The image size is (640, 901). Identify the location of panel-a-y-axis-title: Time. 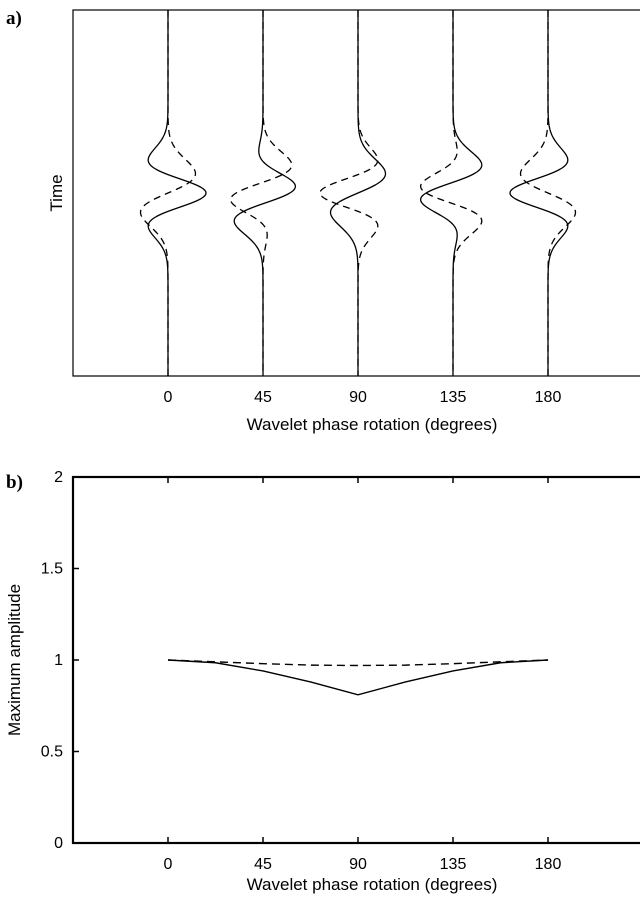
(56, 192).